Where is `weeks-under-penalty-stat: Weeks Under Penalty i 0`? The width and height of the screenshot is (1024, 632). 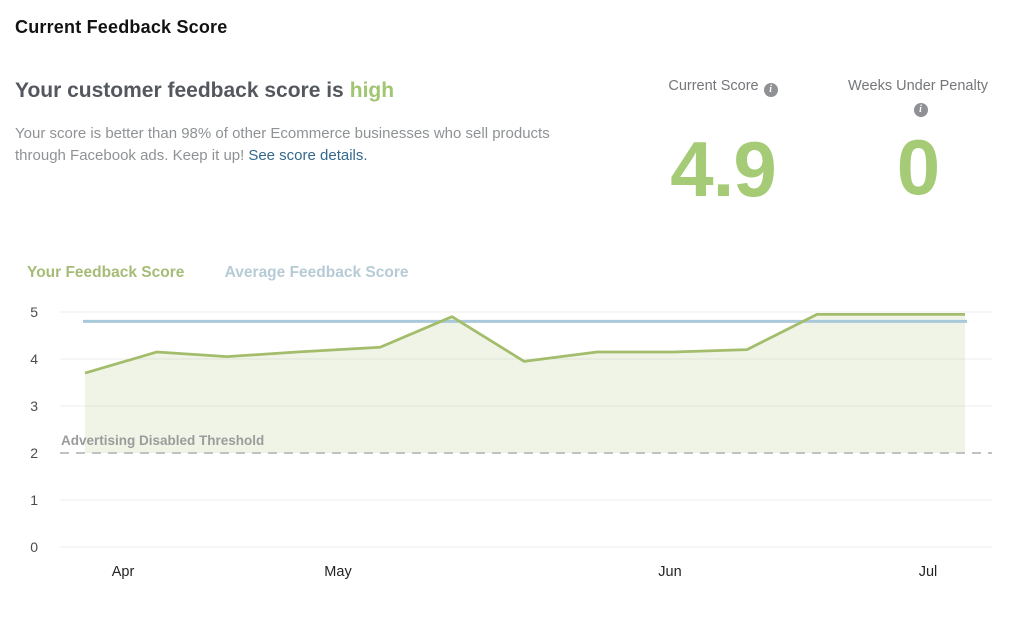 weeks-under-penalty-stat: Weeks Under Penalty i 0 is located at coordinates (918, 142).